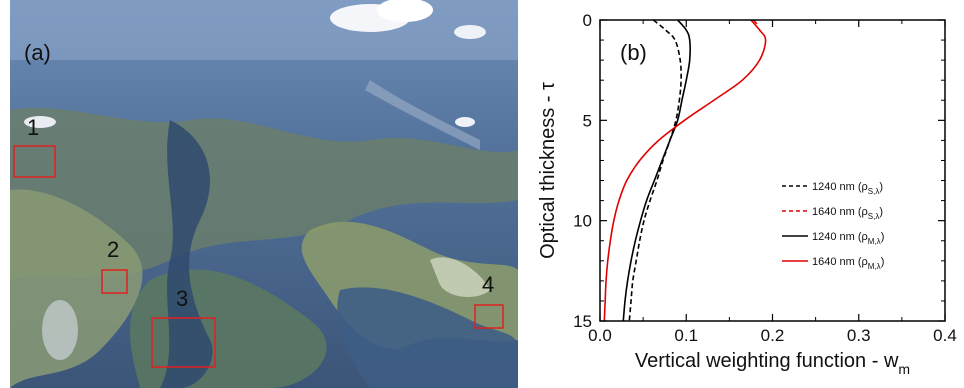  I want to click on y-axis-title: Optical thickness - τ, so click(548, 170).